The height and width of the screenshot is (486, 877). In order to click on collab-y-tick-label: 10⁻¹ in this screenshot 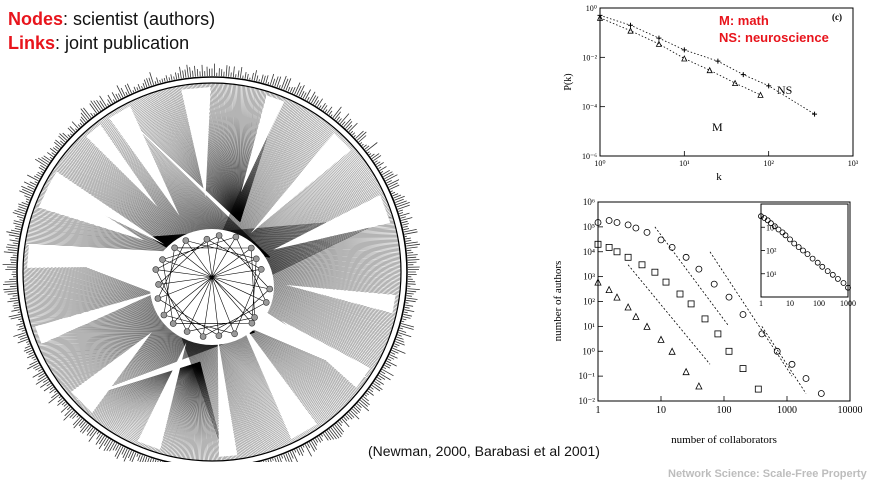, I will do `click(587, 376)`.